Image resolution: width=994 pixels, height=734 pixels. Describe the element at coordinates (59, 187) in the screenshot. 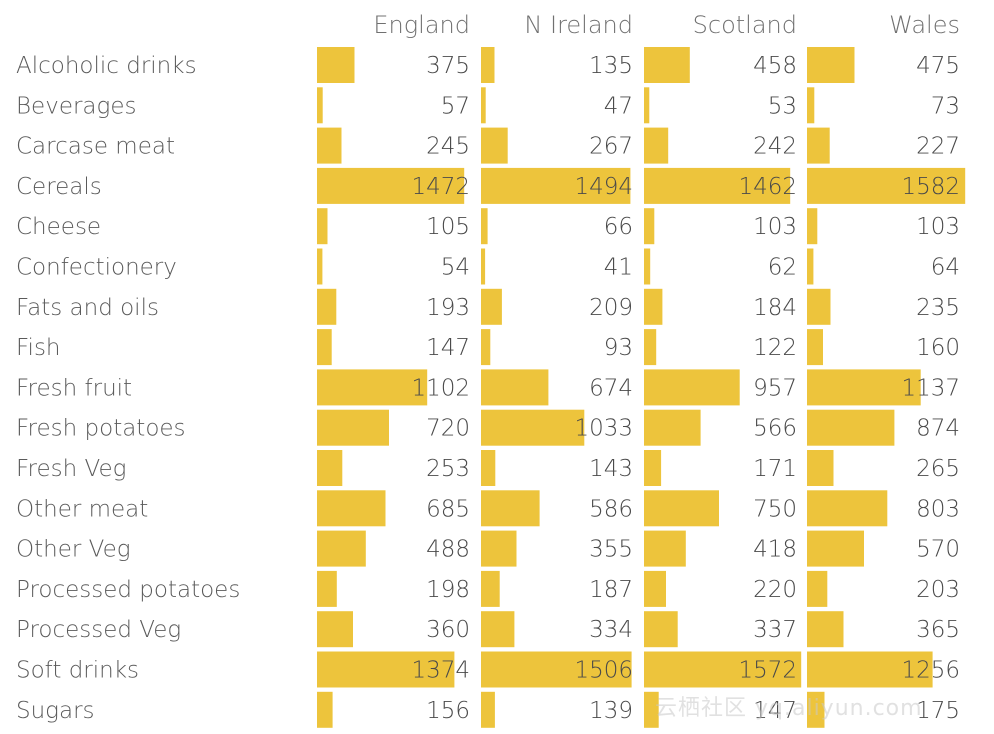

I see `row-label-cereals: Cereals` at that location.